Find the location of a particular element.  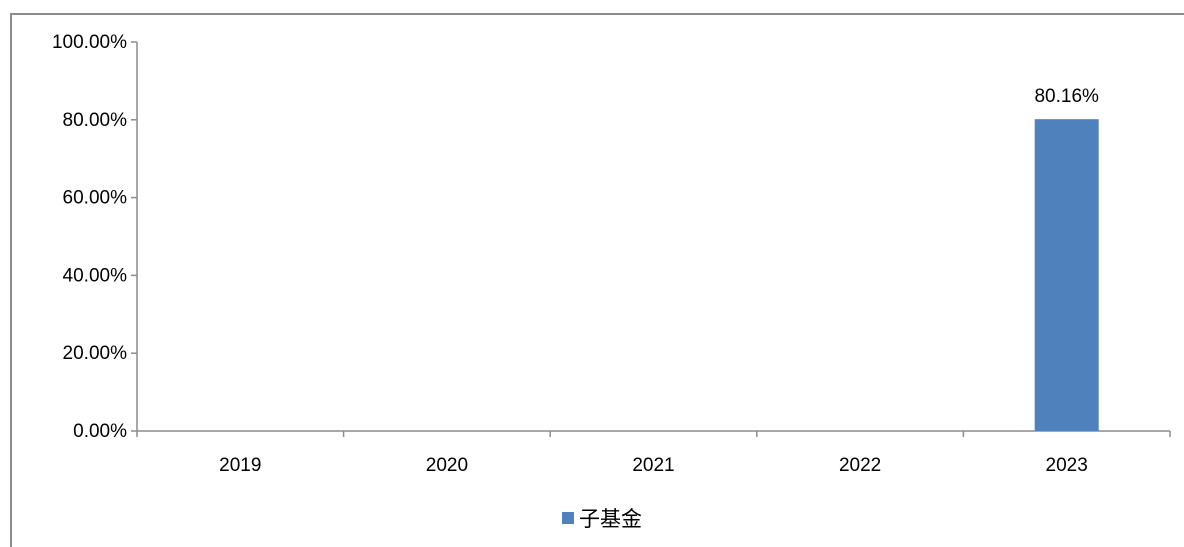

chart-legend: 子基金 is located at coordinates (602, 518).